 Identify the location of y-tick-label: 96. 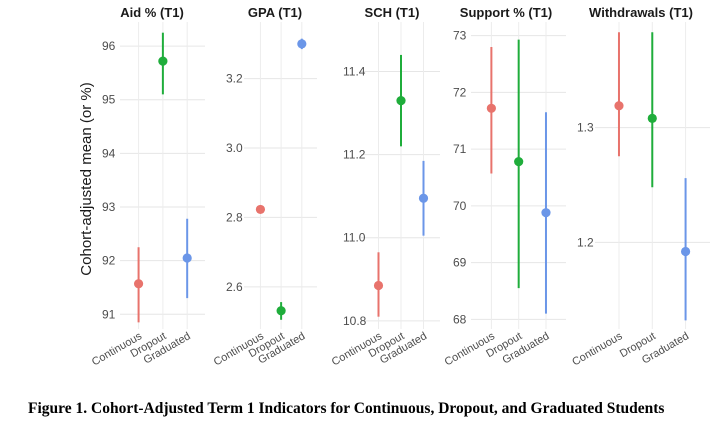
(109, 46).